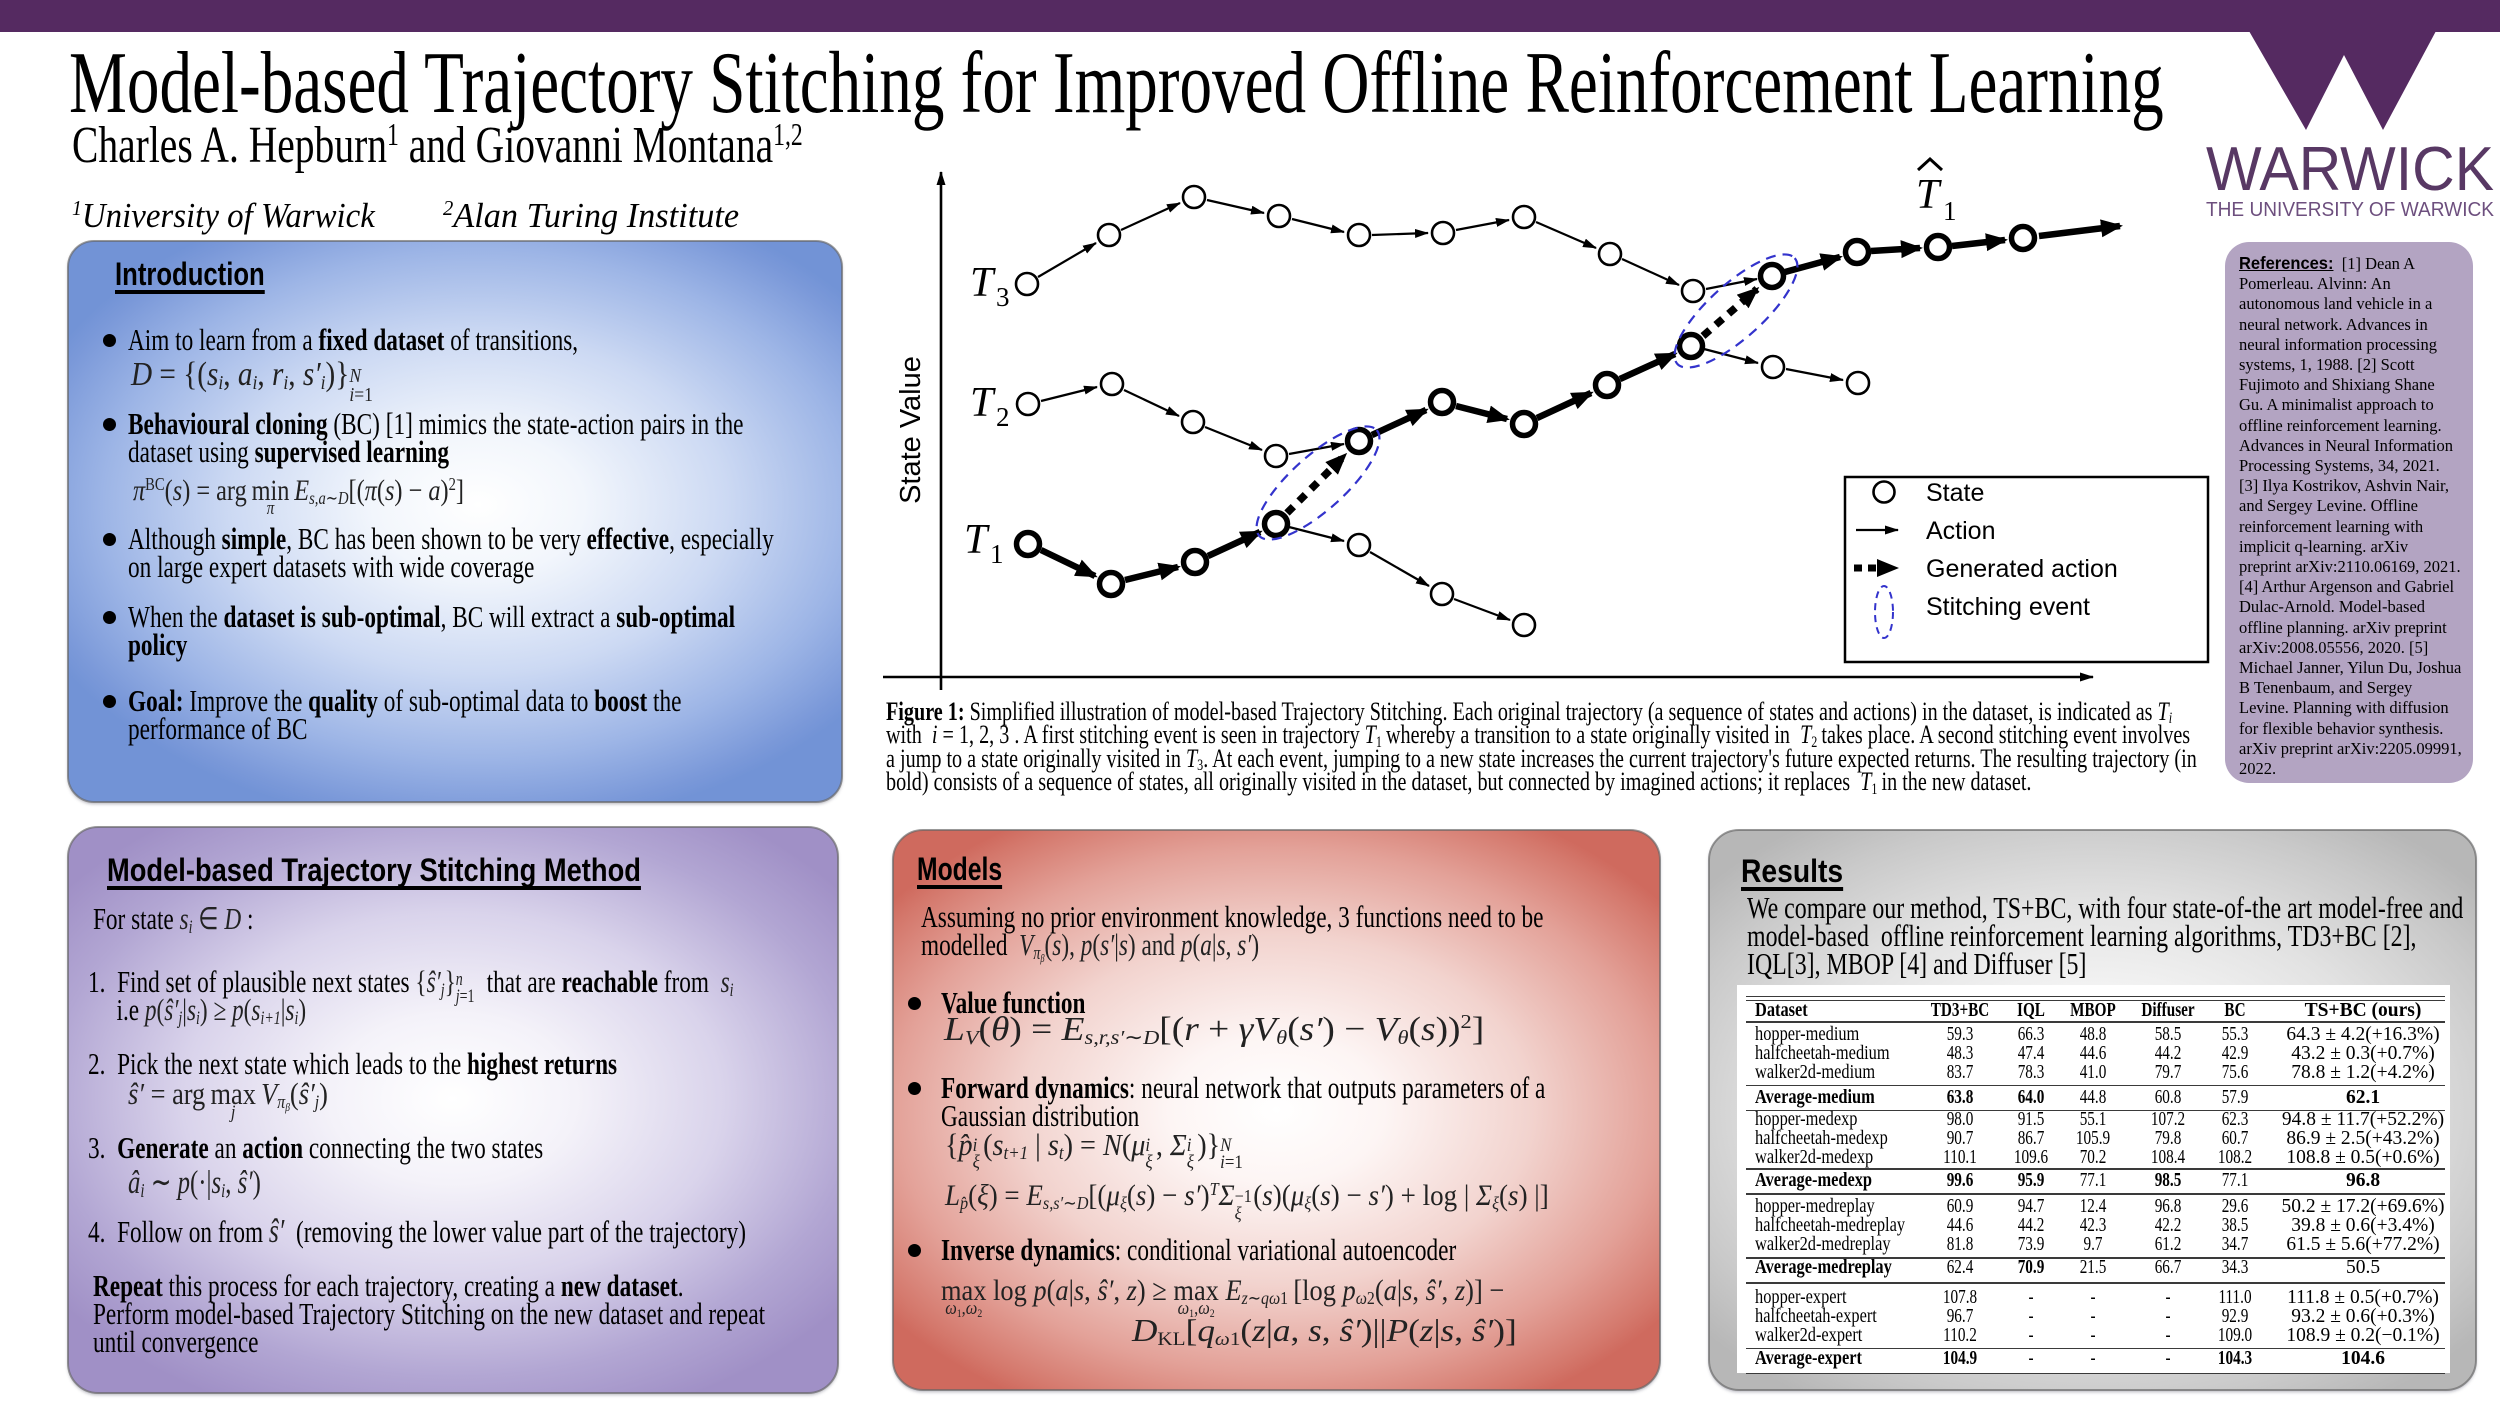 Image resolution: width=2500 pixels, height=1406 pixels. I want to click on svg-text: 2, so click(1003, 417).